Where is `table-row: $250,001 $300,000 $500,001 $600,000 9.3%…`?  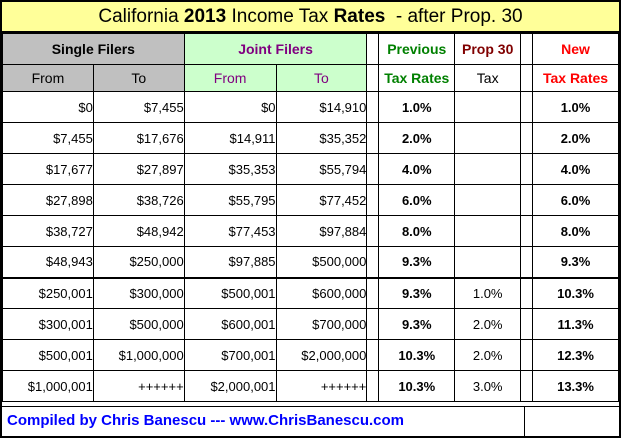
table-row: $250,001 $300,000 $500,001 $600,000 9.3%… is located at coordinates (310, 292).